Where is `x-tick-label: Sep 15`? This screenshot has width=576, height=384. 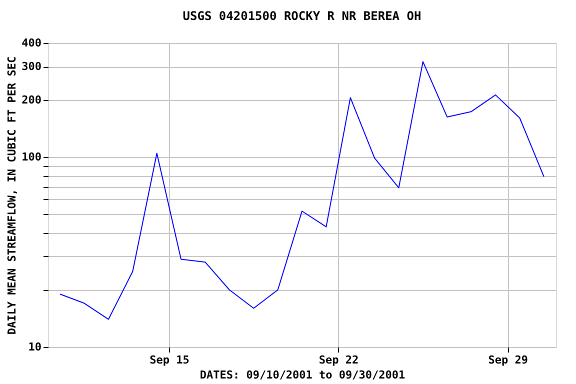
x-tick-label: Sep 15 is located at coordinates (170, 360).